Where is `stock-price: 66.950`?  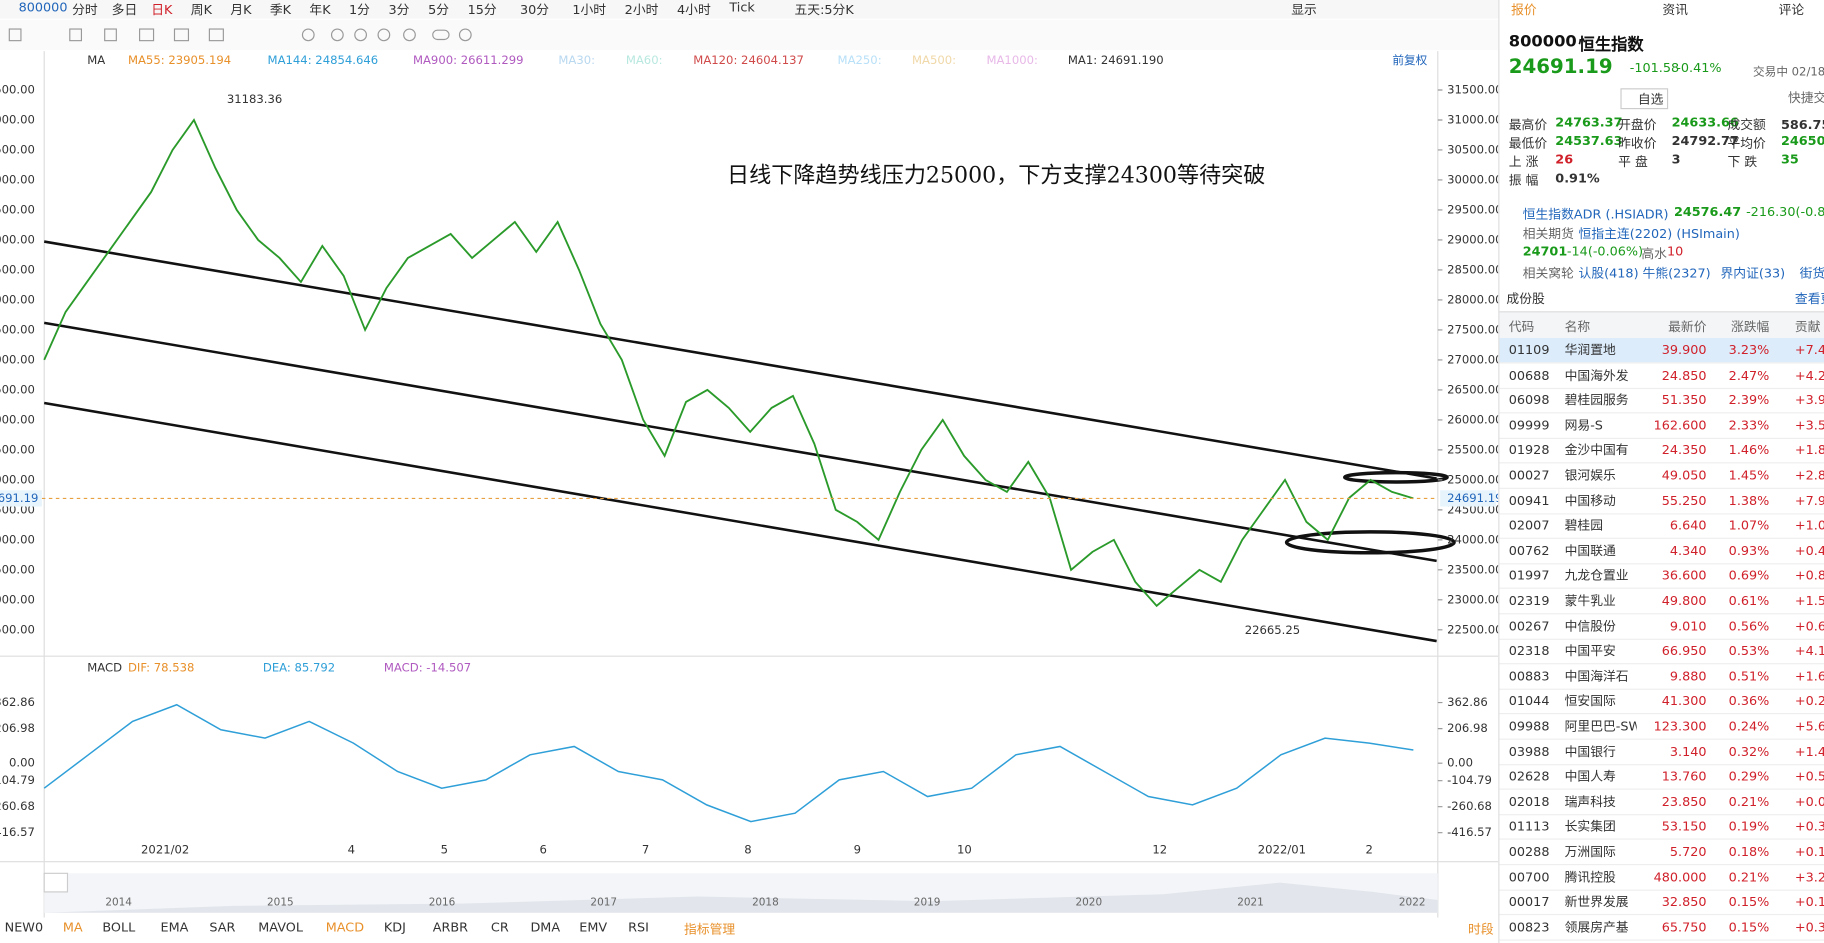 stock-price: 66.950 is located at coordinates (1684, 651).